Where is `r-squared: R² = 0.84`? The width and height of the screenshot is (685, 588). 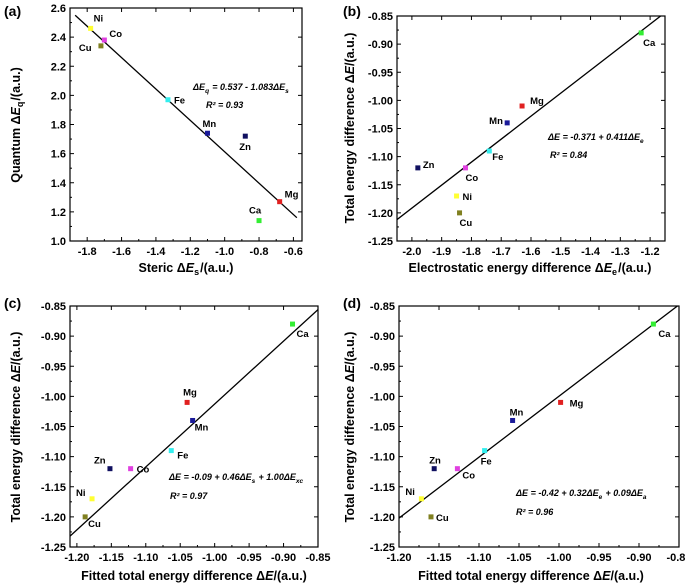 r-squared: R² = 0.84 is located at coordinates (568, 155).